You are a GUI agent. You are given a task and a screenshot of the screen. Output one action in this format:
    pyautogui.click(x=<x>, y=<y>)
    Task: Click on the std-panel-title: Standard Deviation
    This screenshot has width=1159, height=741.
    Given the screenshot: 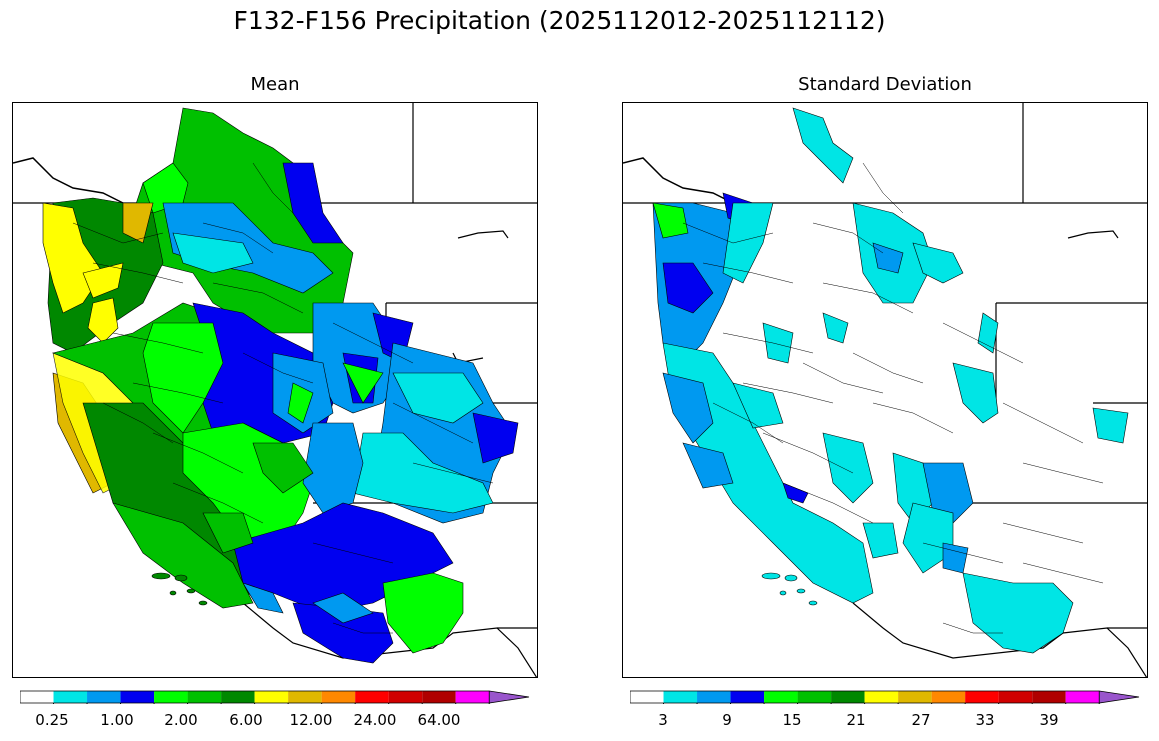 What is the action you would take?
    pyautogui.click(x=885, y=84)
    